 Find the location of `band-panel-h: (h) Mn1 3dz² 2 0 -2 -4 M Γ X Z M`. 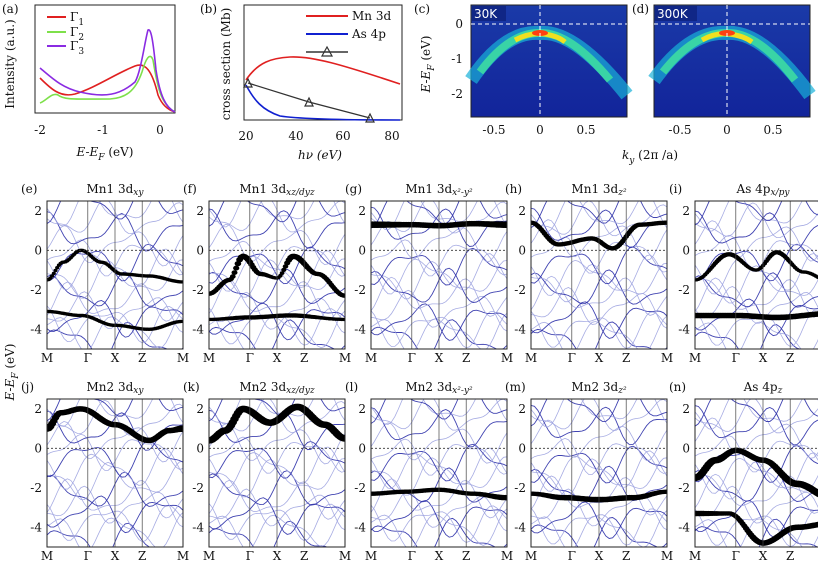

band-panel-h: (h) Mn1 3dz² 2 0 -2 -4 M Γ X Z M is located at coordinates (589, 273).